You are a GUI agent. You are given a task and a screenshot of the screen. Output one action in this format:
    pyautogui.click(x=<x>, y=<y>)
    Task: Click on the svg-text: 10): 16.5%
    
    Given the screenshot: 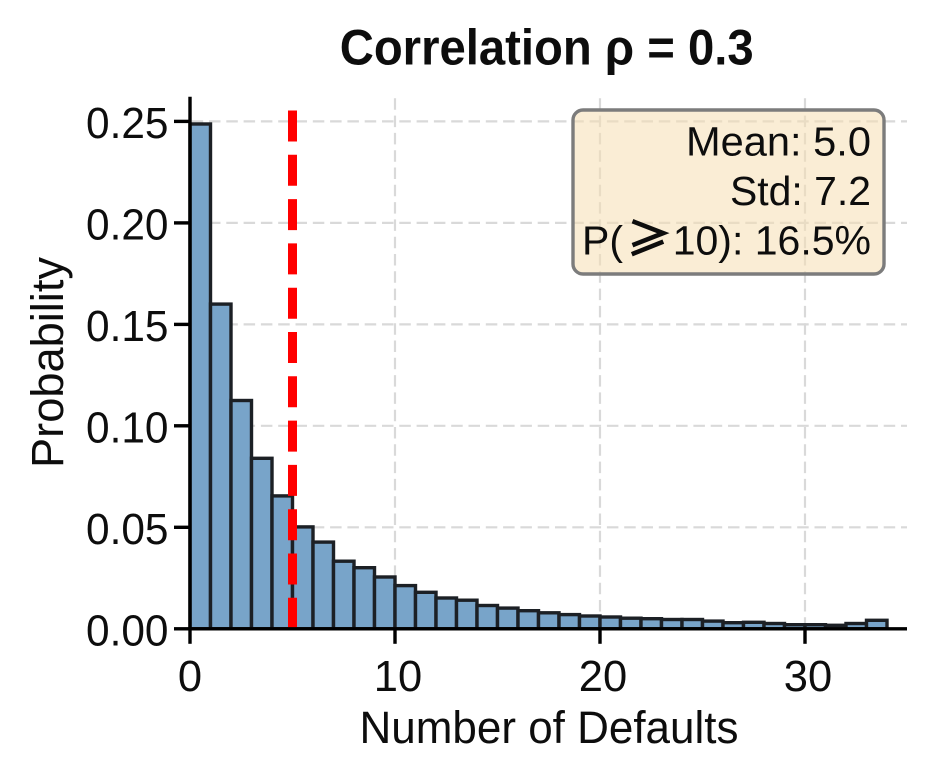 What is the action you would take?
    pyautogui.click(x=772, y=241)
    